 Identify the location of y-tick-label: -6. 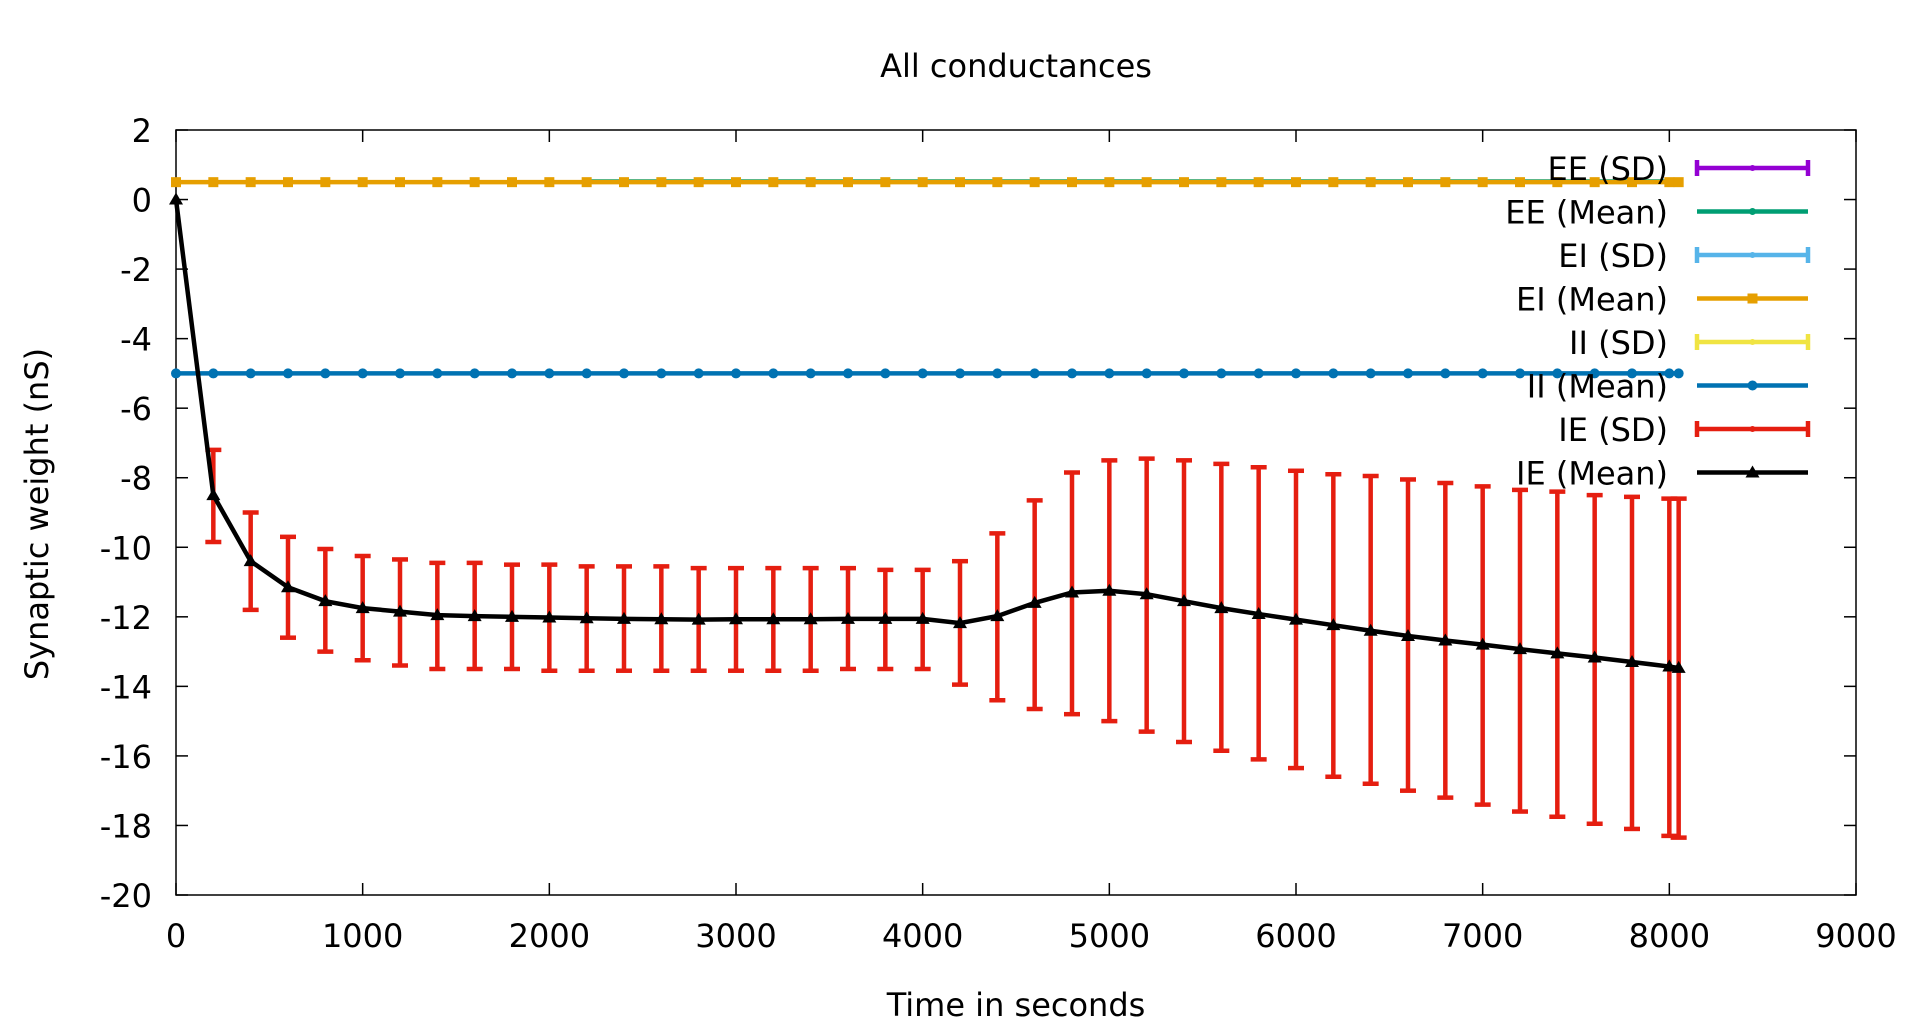
(136, 409).